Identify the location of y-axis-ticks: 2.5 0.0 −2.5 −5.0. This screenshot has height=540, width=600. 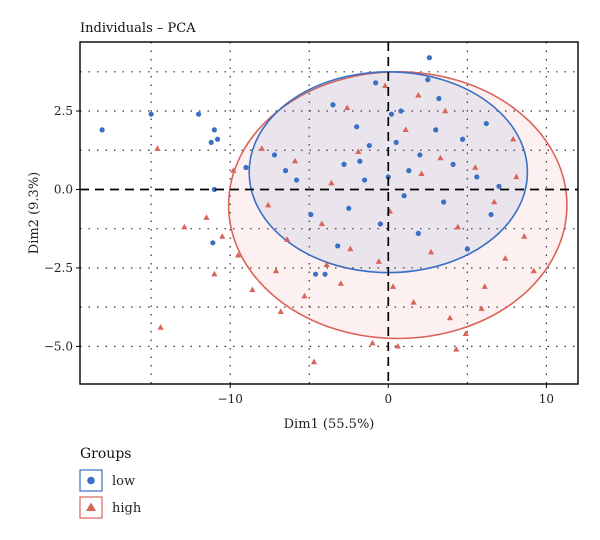
(62, 228).